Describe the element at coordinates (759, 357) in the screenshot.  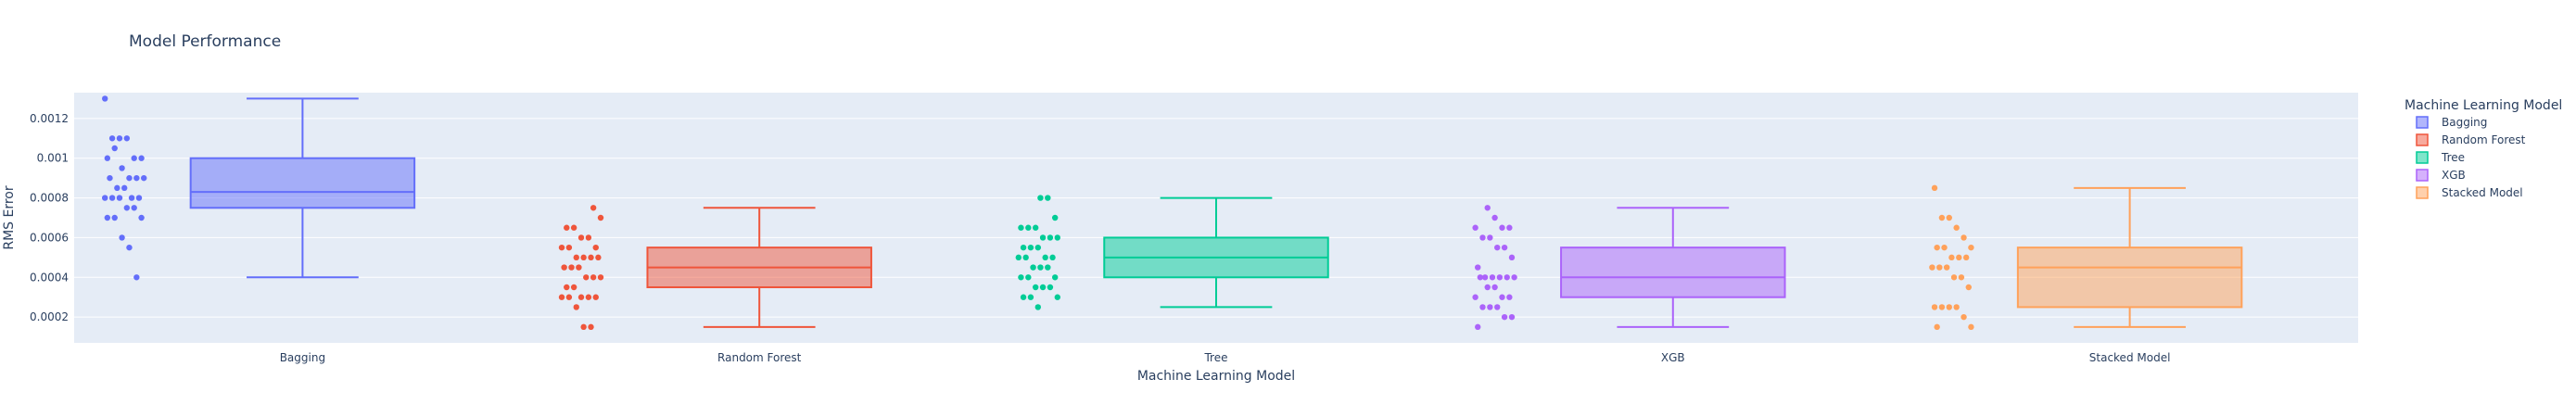
I see `x-tick-label: Random Forest` at that location.